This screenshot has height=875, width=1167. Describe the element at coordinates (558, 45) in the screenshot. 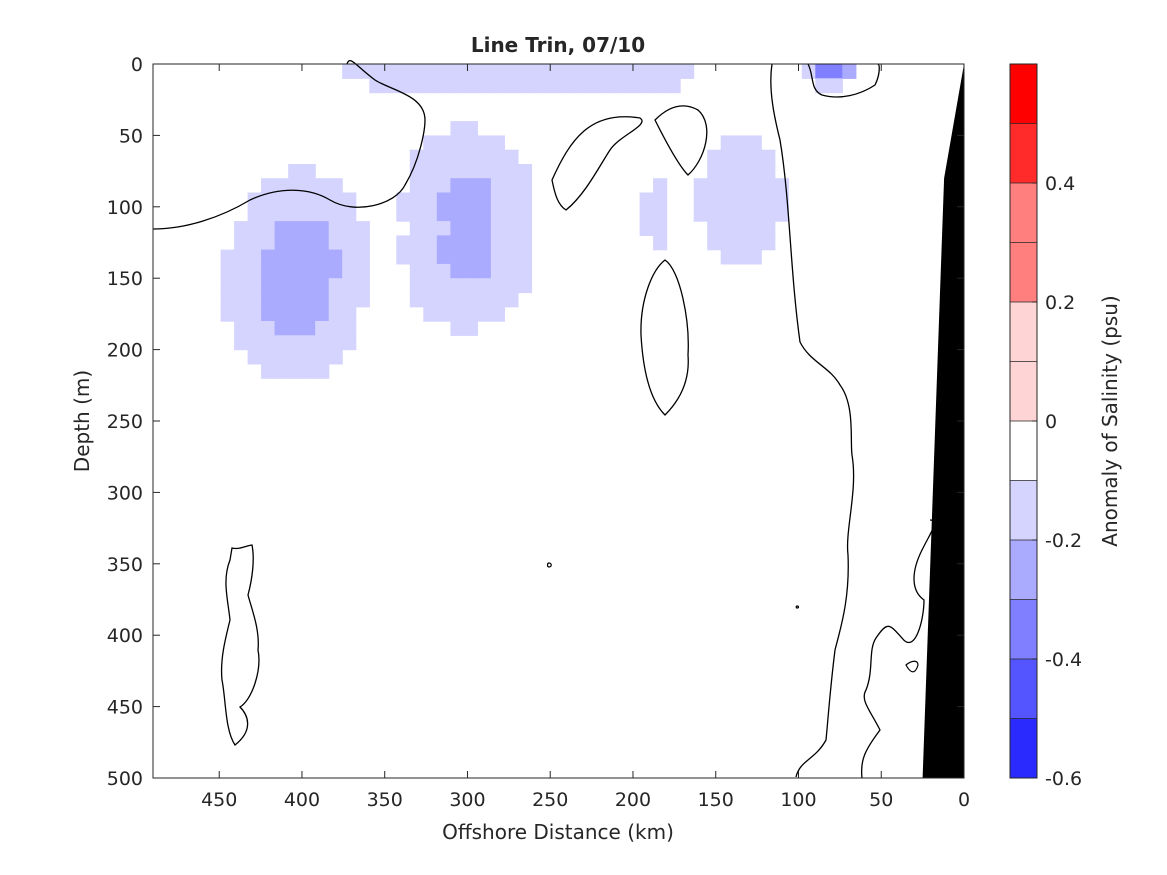

I see `chart-title: Line Trin, 07/10` at that location.